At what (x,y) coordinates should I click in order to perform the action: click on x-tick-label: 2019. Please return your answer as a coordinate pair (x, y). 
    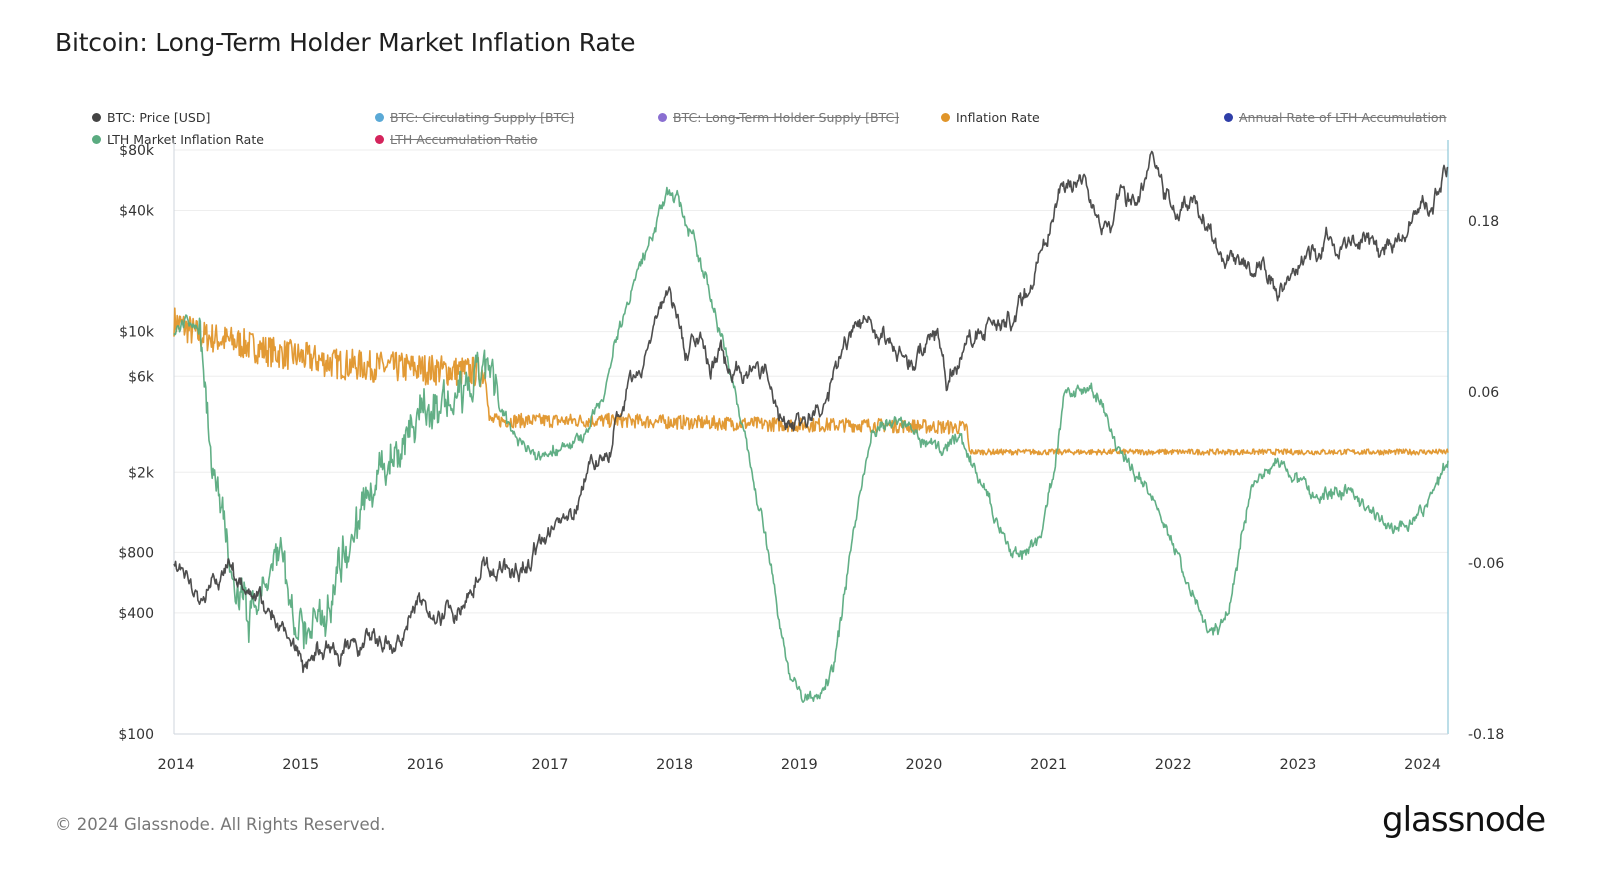
    Looking at the image, I should click on (799, 765).